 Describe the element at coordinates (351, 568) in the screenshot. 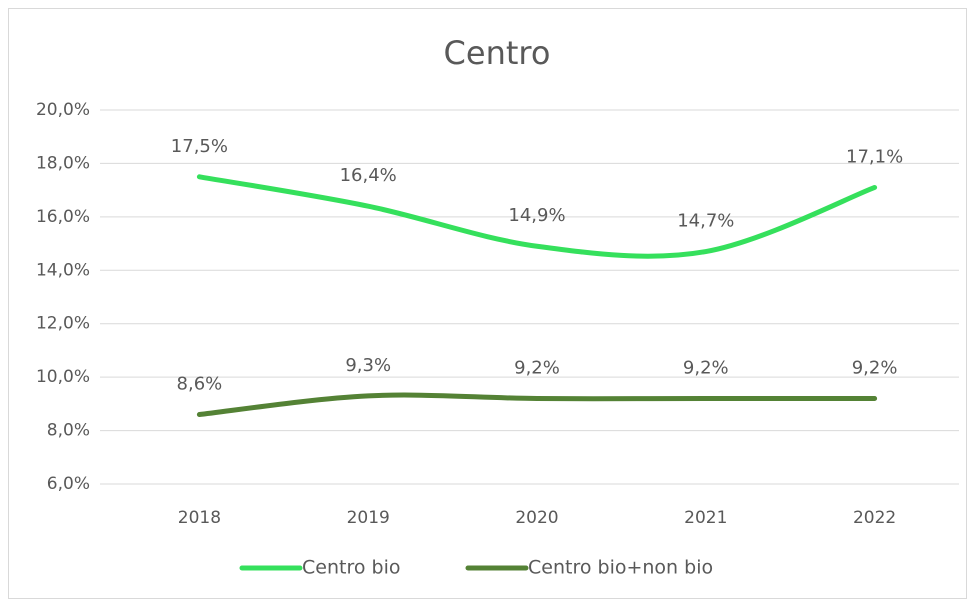

I see `legend-label: Centro bio` at that location.